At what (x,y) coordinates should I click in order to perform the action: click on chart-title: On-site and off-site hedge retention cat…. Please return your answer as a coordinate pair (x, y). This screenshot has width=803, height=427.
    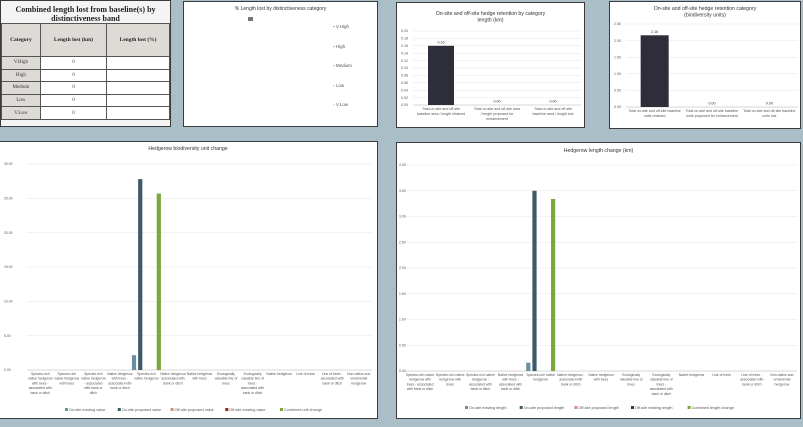
    Looking at the image, I should click on (705, 9).